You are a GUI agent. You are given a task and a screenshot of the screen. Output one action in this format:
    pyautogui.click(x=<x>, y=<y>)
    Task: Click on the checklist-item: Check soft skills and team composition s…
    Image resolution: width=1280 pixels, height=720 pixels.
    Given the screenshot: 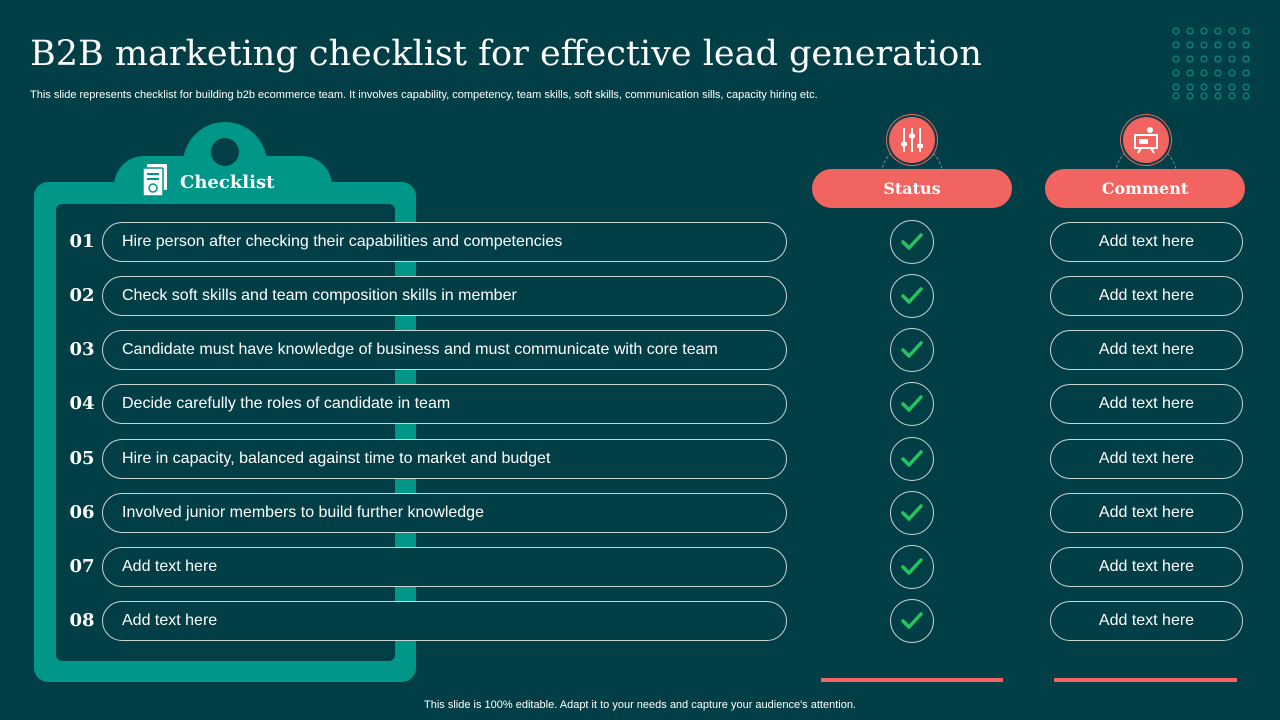 What is the action you would take?
    pyautogui.click(x=444, y=296)
    